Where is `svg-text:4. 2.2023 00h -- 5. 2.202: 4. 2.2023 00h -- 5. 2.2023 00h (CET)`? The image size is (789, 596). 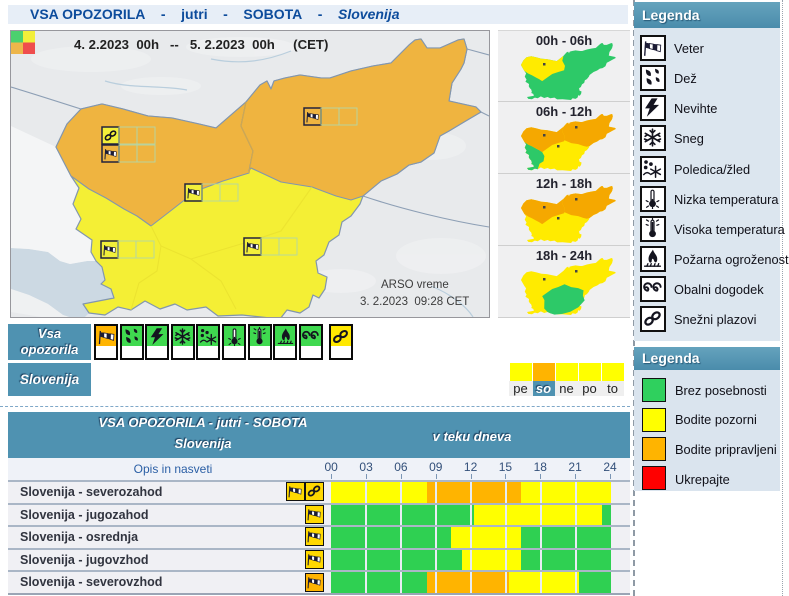
svg-text:4. 2.2023 00h -- 5. 2.202: 4. 2.2023 00h -- 5. 2.2023 00h (CET) is located at coordinates (201, 44).